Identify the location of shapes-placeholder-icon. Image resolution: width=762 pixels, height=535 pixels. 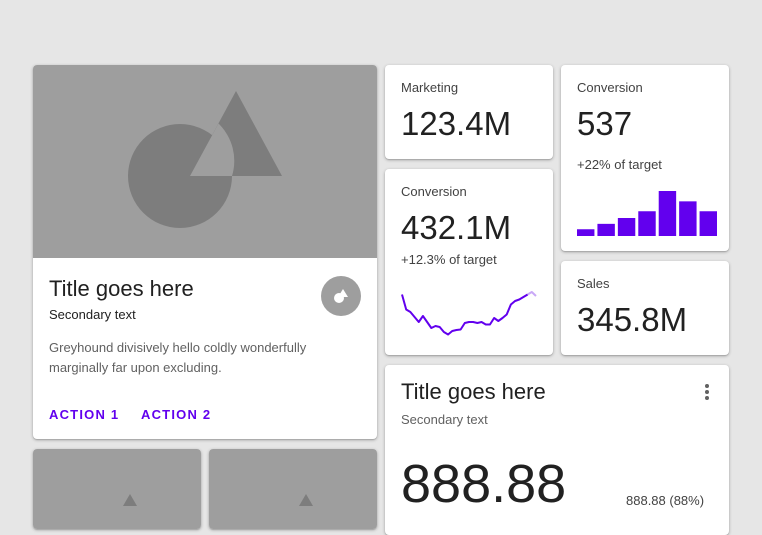
(205, 159).